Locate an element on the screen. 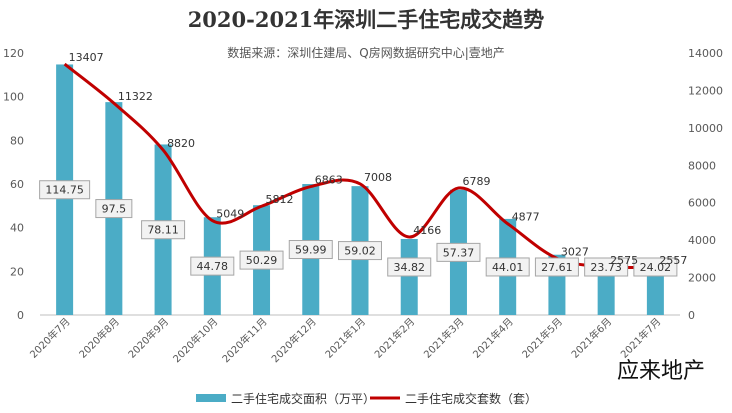 The image size is (732, 413). legend-line-label: 二手住宅成交套数（套） is located at coordinates (471, 398).